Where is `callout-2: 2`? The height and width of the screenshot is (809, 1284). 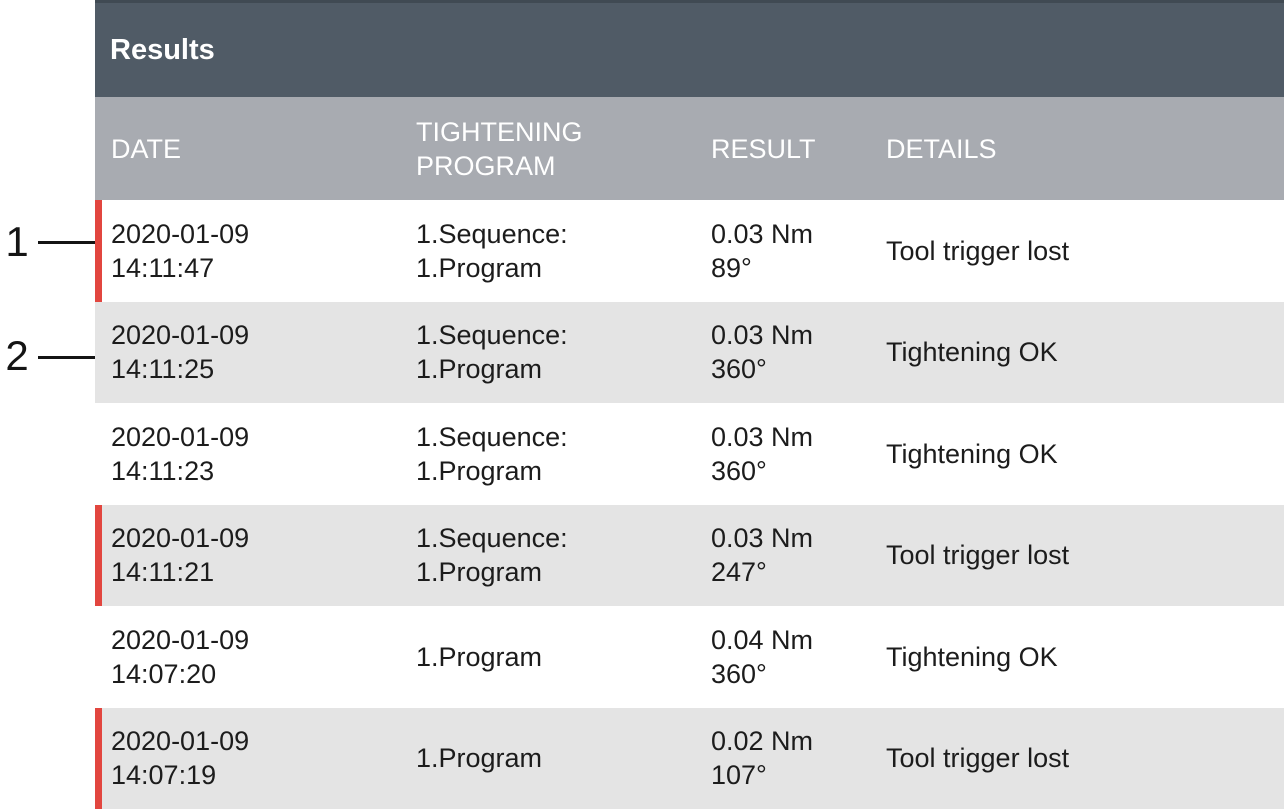
callout-2: 2 is located at coordinates (17, 356).